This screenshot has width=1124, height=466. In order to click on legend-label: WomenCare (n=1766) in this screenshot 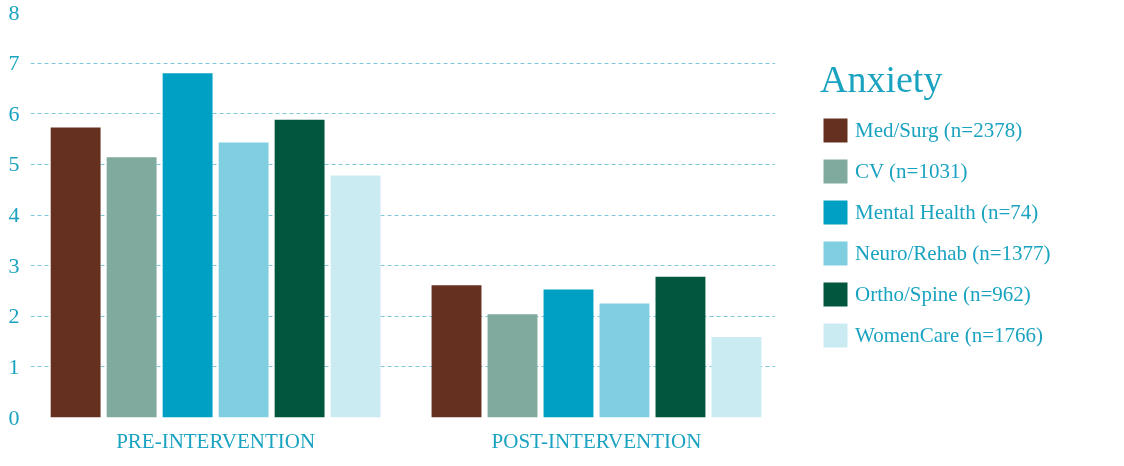, I will do `click(949, 335)`.